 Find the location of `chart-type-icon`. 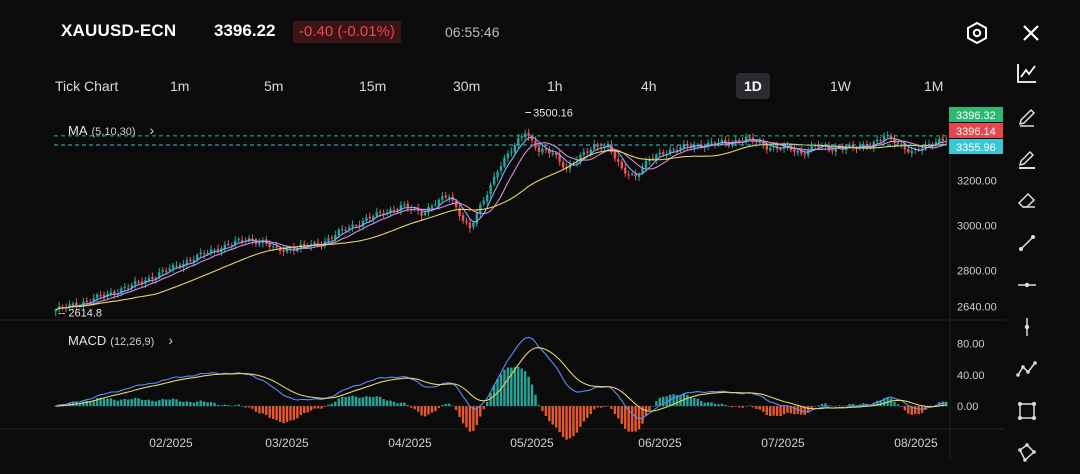

chart-type-icon is located at coordinates (1027, 73).